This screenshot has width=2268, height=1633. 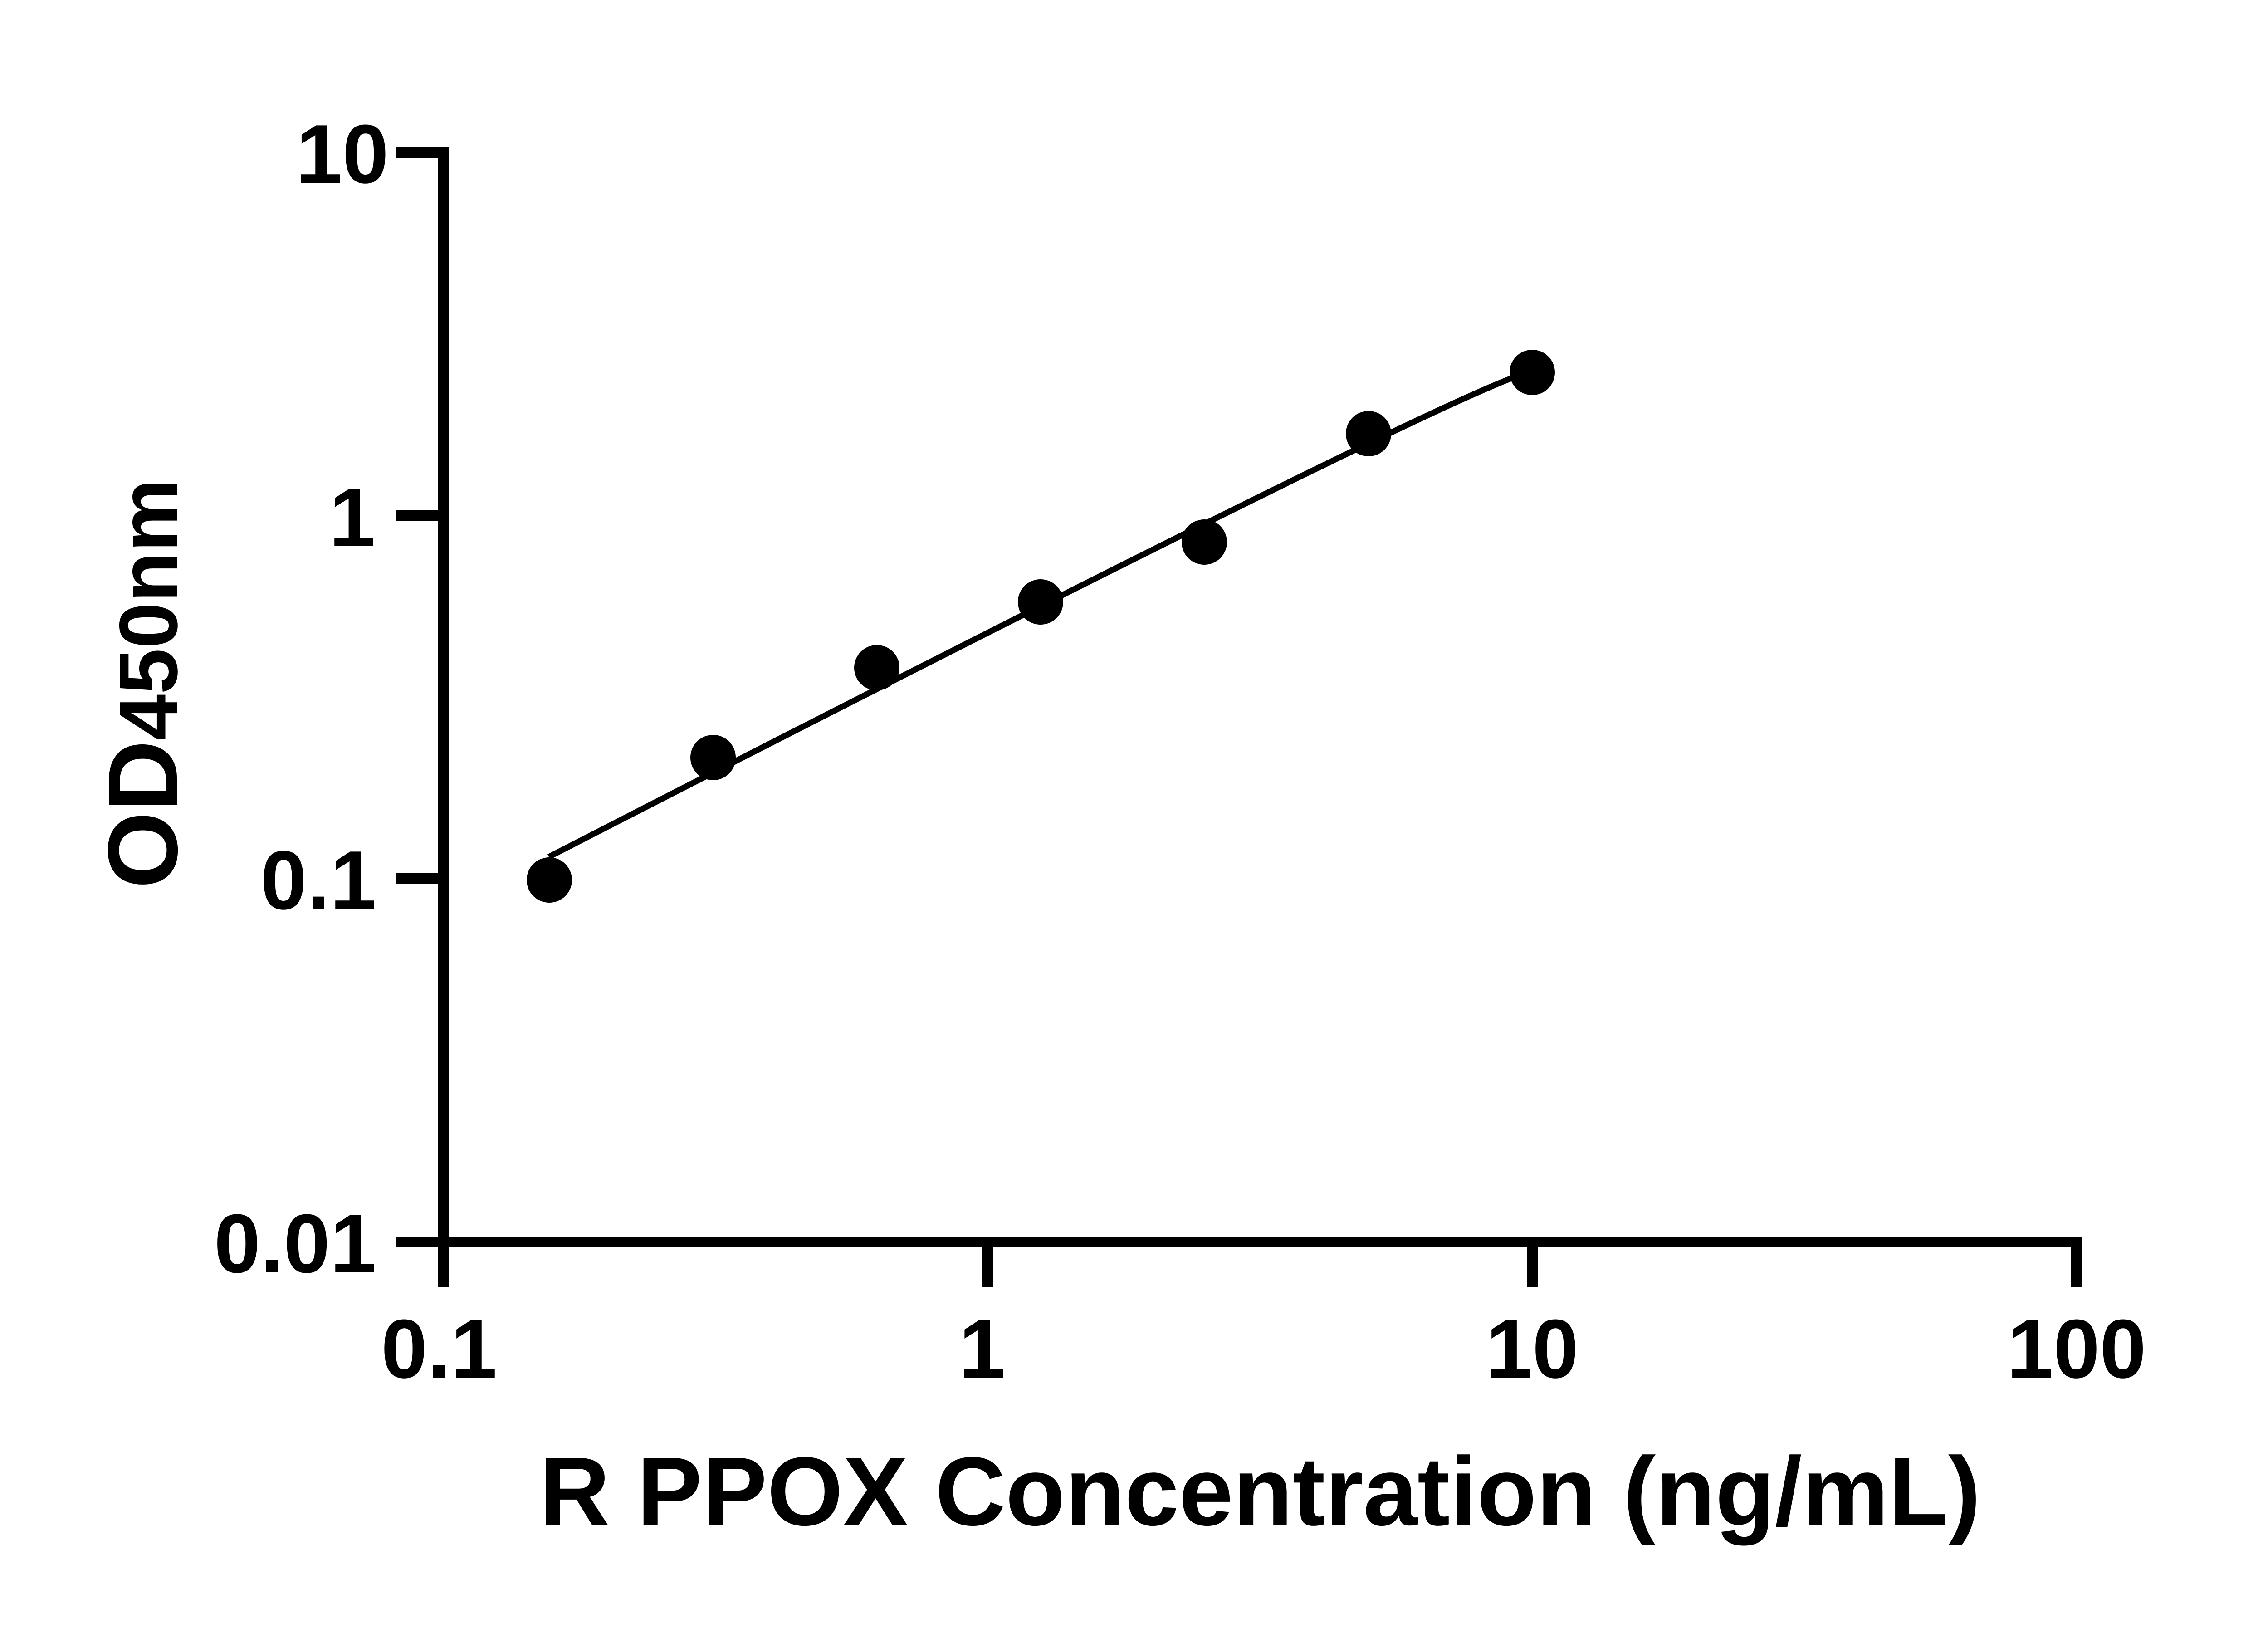 What do you see at coordinates (143, 684) in the screenshot?
I see `svg-text: OD450nm` at bounding box center [143, 684].